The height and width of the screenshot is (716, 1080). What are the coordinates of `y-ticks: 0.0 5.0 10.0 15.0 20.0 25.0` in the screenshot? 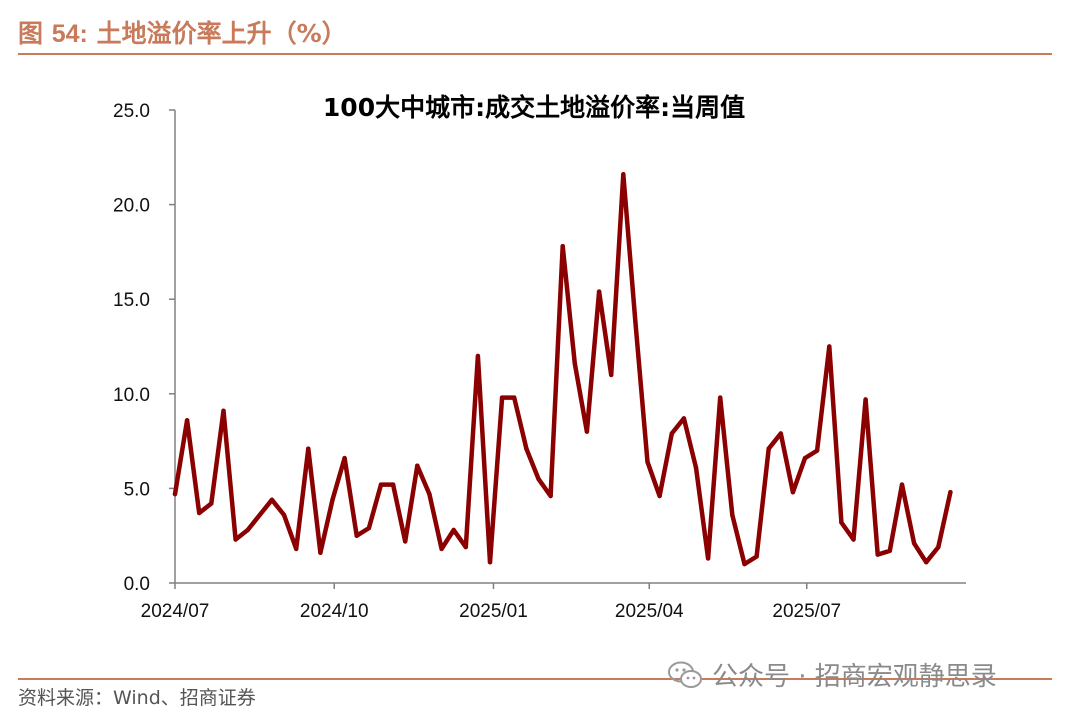 It's located at (144, 348).